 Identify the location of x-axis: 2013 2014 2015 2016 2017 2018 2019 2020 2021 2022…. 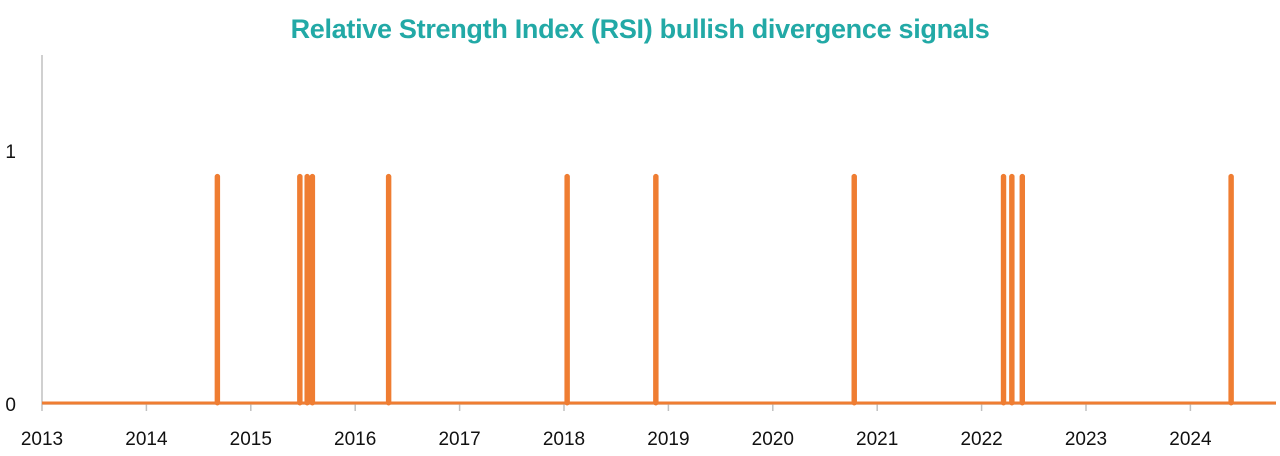
(648, 426).